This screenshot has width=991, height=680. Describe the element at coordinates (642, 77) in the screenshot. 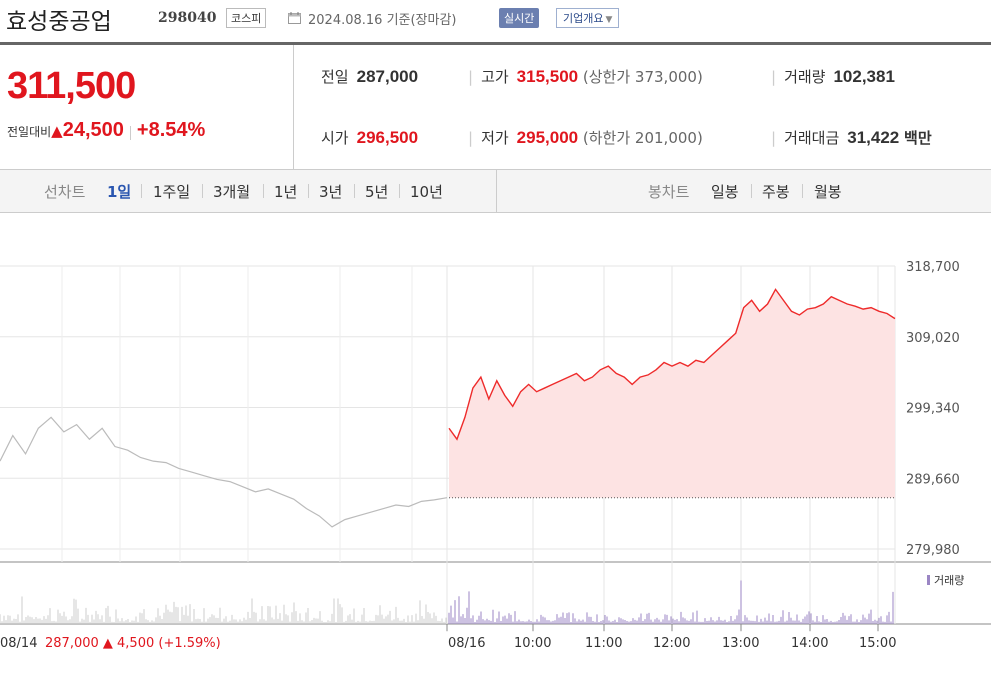

I see `upper-limit: (상한가 373,000)` at that location.